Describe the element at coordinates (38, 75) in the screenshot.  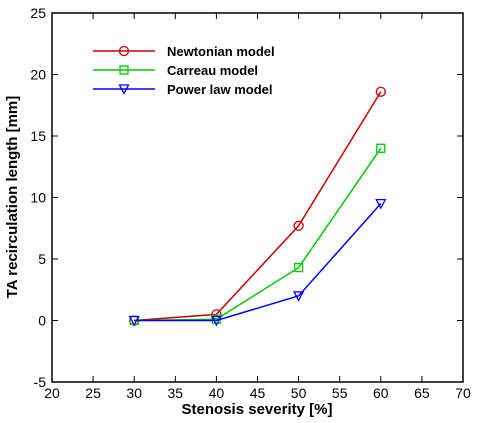
I see `y-tick-label: 20` at that location.